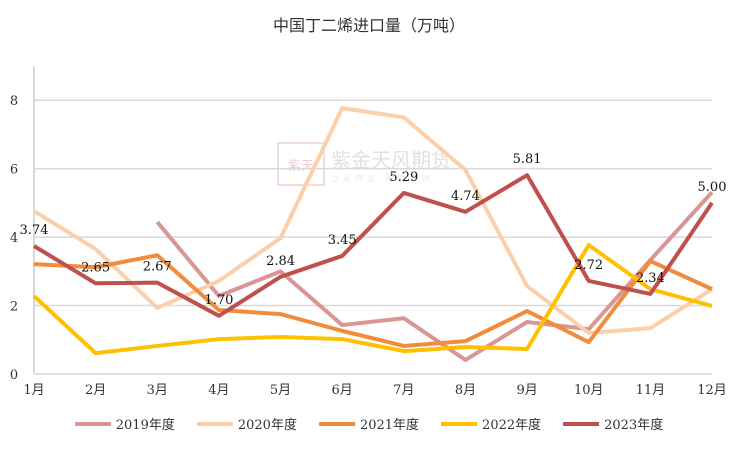 This screenshot has width=738, height=454. I want to click on data-label: 5.29, so click(403, 177).